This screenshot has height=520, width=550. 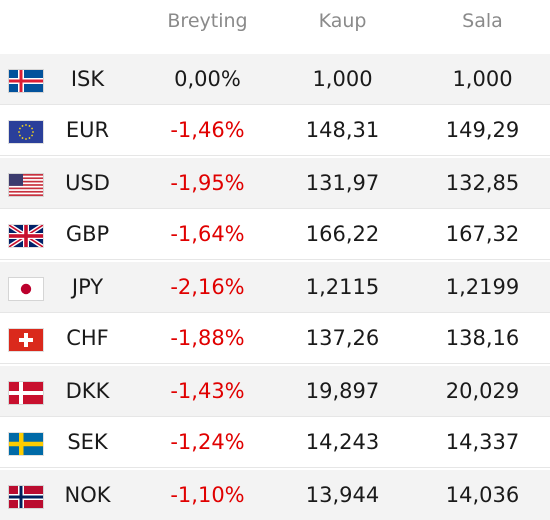 I want to click on buy-rate: 1,2115, so click(x=342, y=287).